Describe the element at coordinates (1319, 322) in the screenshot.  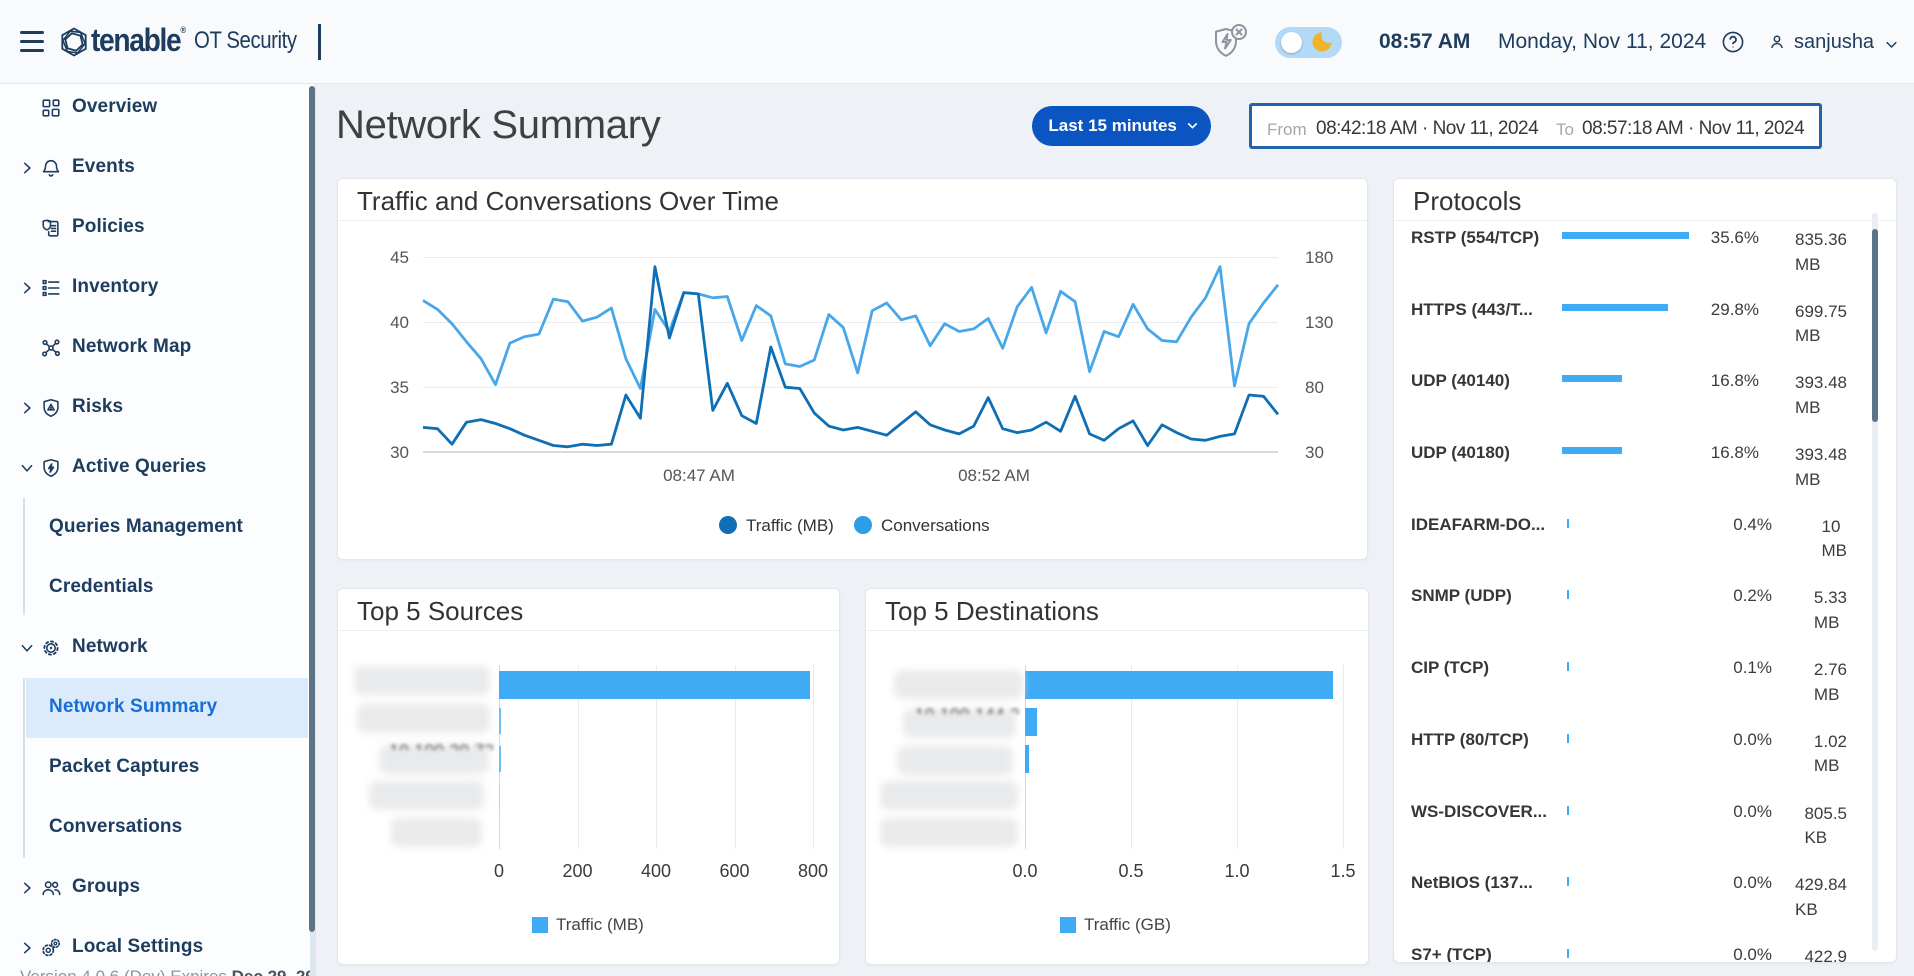
I see `svg-text: 130` at that location.